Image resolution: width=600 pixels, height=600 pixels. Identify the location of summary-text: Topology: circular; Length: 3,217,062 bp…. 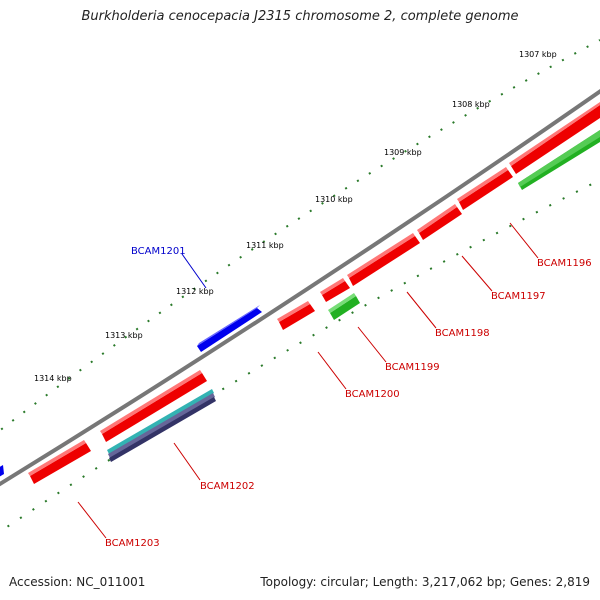
(425, 582).